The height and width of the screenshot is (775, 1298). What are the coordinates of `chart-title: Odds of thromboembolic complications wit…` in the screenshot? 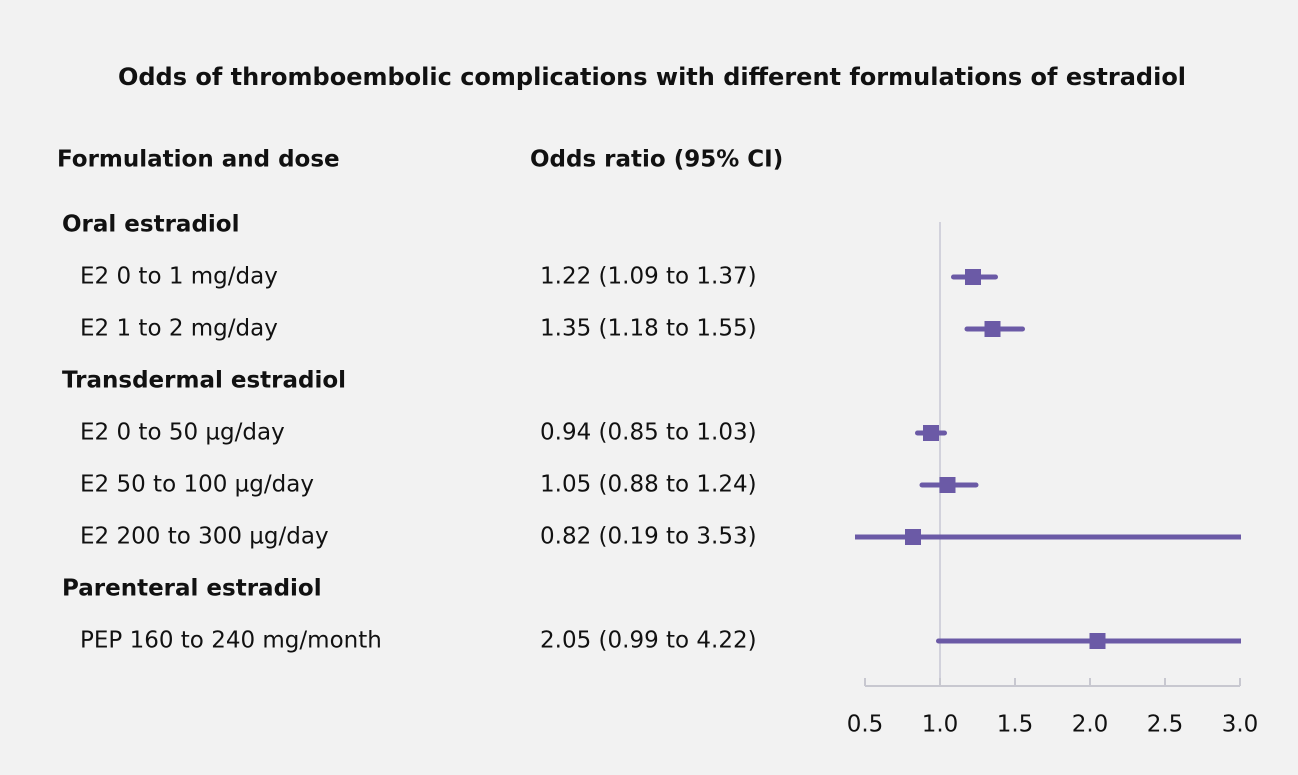 It's located at (652, 77).